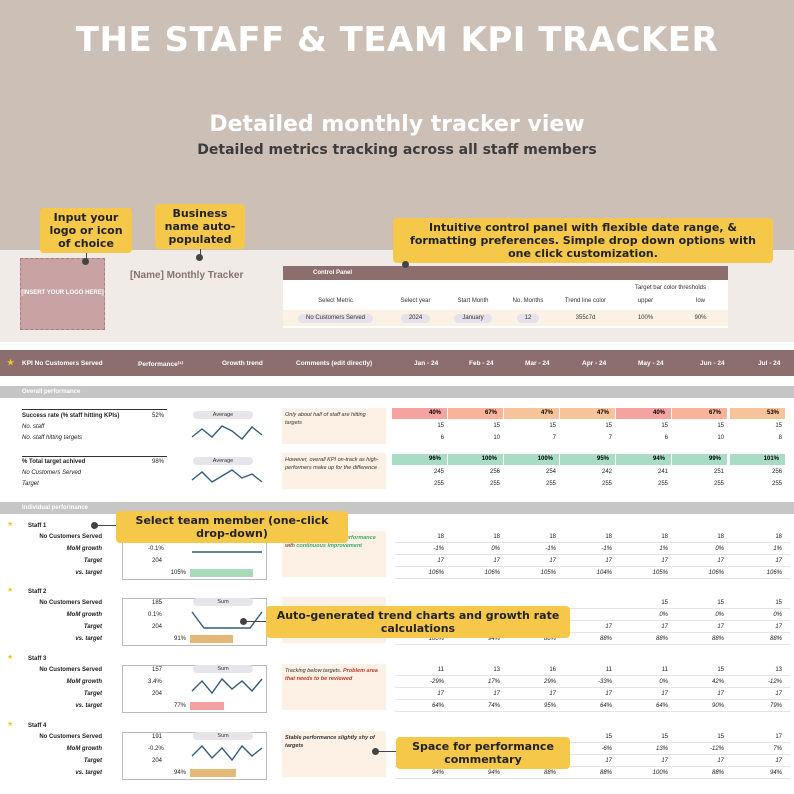 The width and height of the screenshot is (794, 794). Describe the element at coordinates (645, 318) in the screenshot. I see `upper-threshold-input: 100%` at that location.